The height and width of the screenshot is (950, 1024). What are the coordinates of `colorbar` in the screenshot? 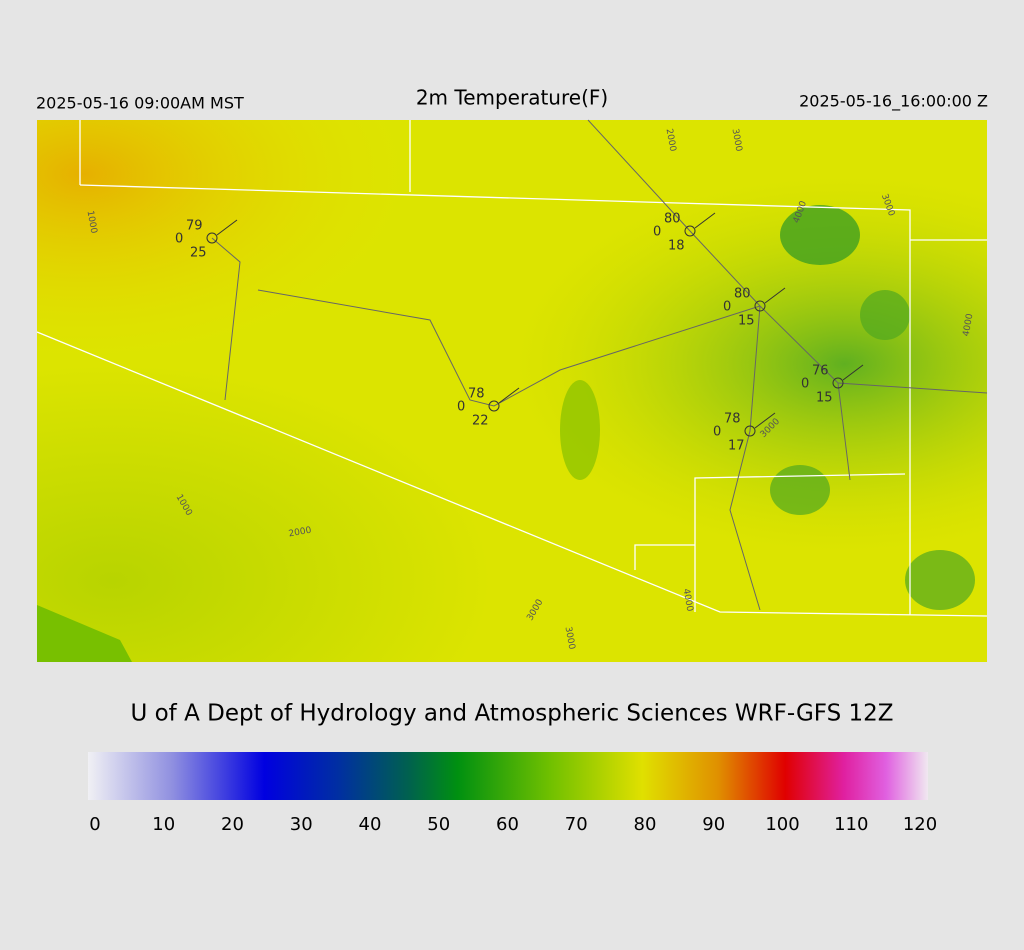 It's located at (508, 776).